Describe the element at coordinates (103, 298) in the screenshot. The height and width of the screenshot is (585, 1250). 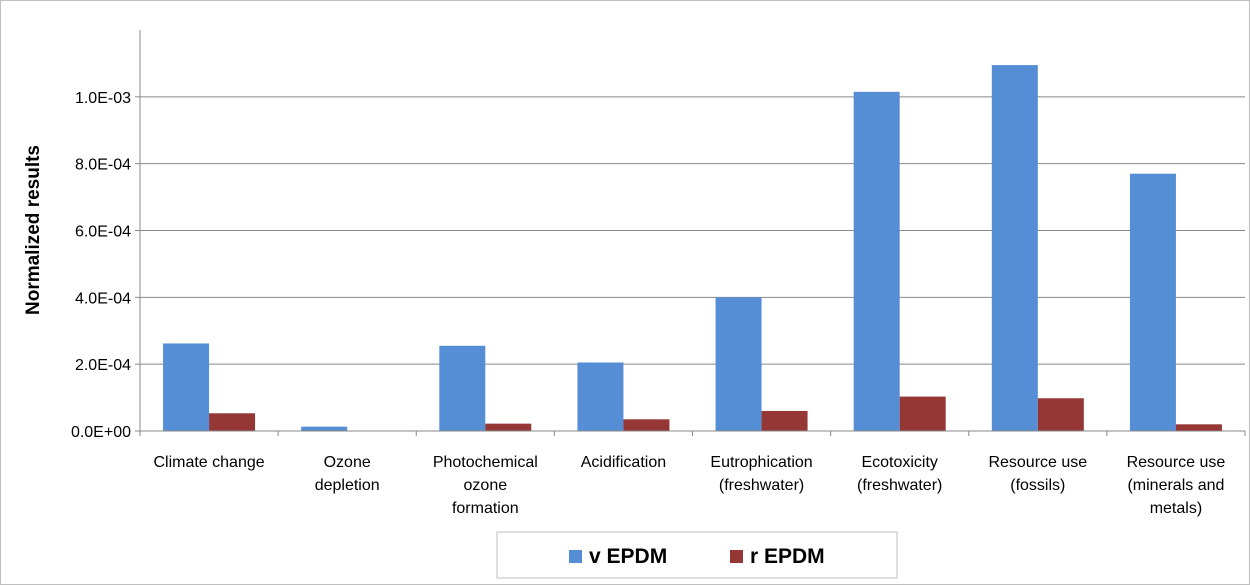
I see `y-tick-label: 4.0E-04` at that location.